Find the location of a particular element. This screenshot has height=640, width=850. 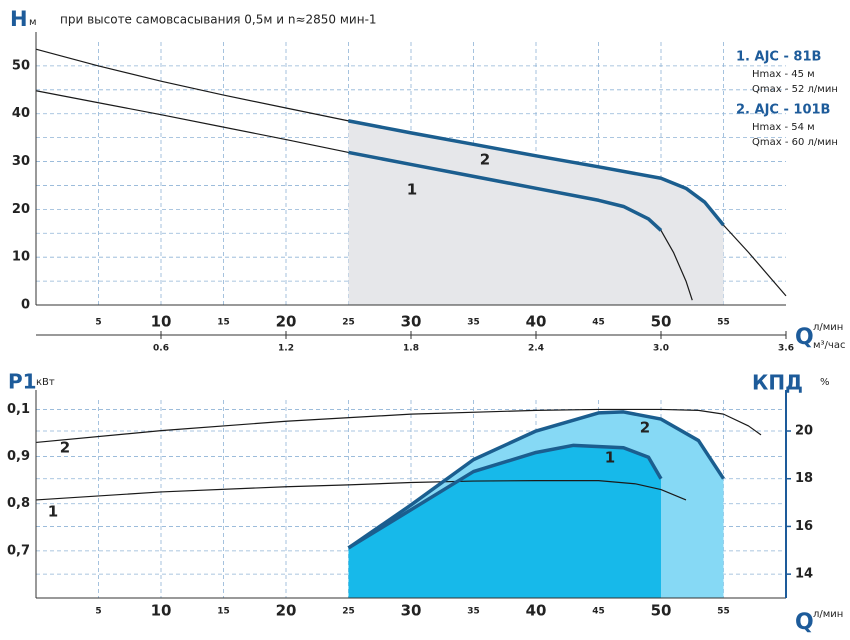

y-tick-label: 50 is located at coordinates (21, 65).